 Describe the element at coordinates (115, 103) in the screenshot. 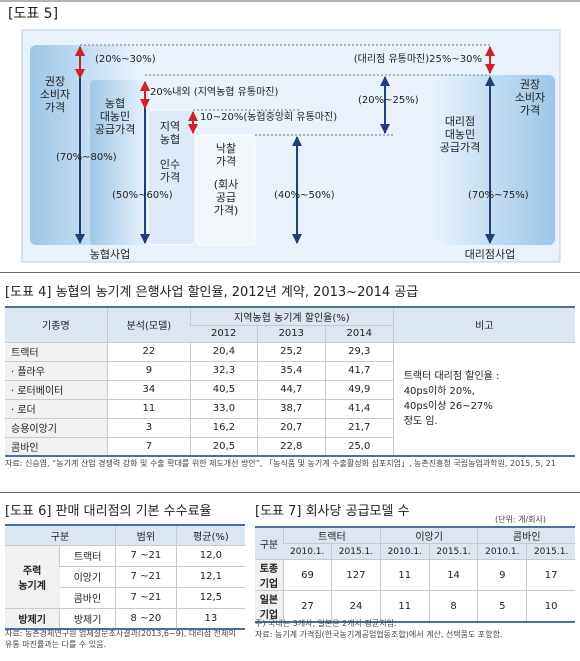

I see `box-label: 농협` at that location.